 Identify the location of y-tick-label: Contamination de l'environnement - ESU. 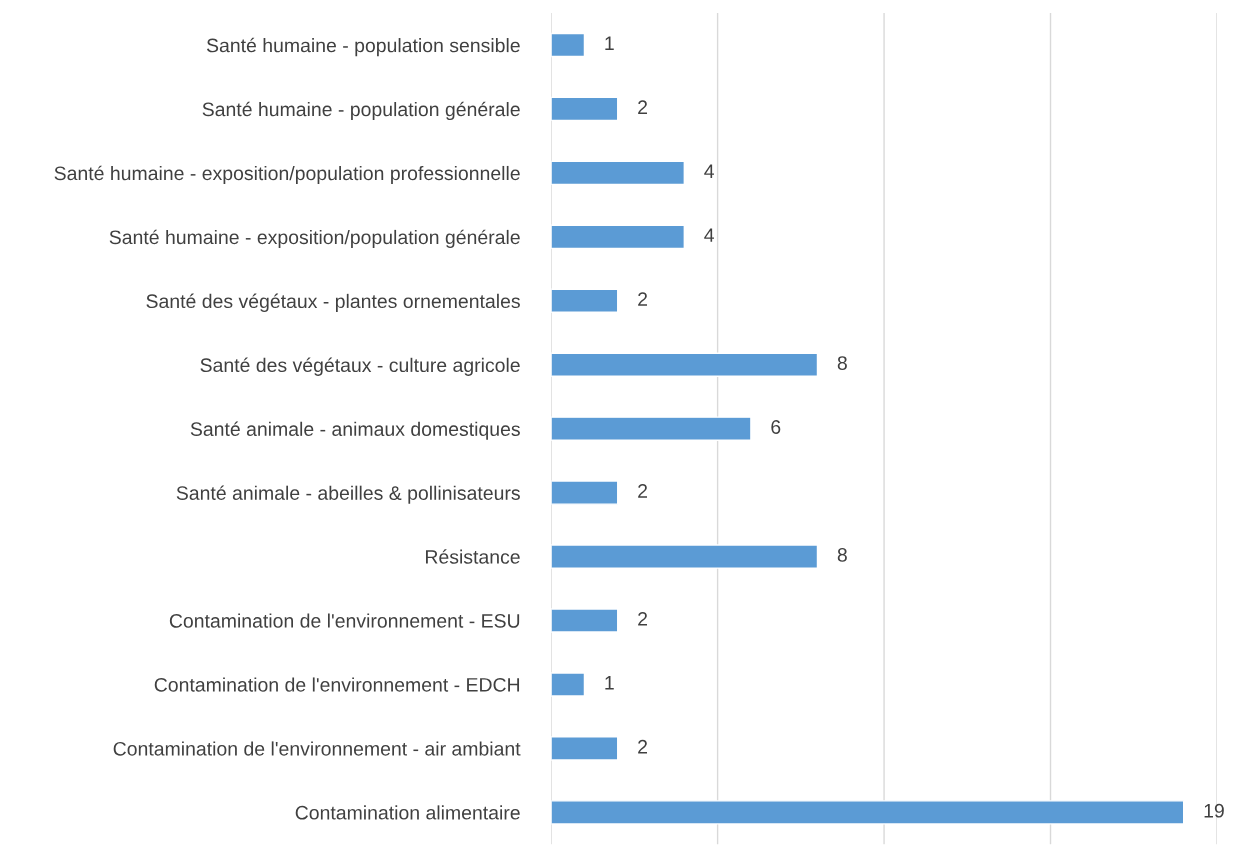
(344, 620).